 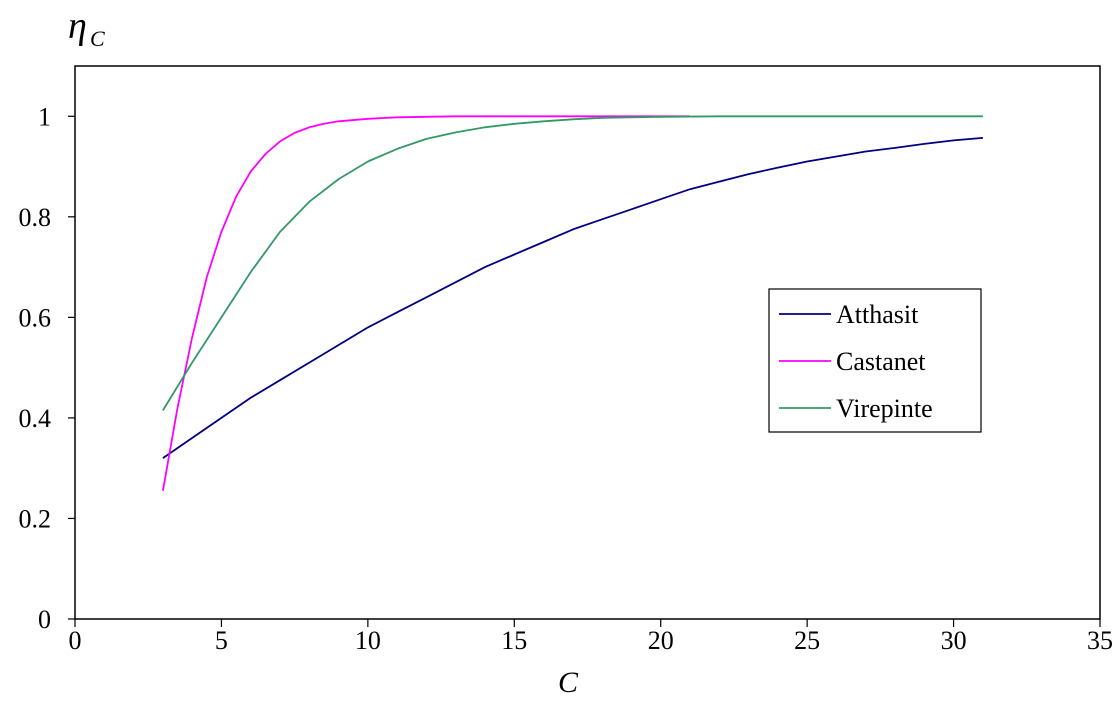 What do you see at coordinates (368, 640) in the screenshot?
I see `x-tick-label: 10` at bounding box center [368, 640].